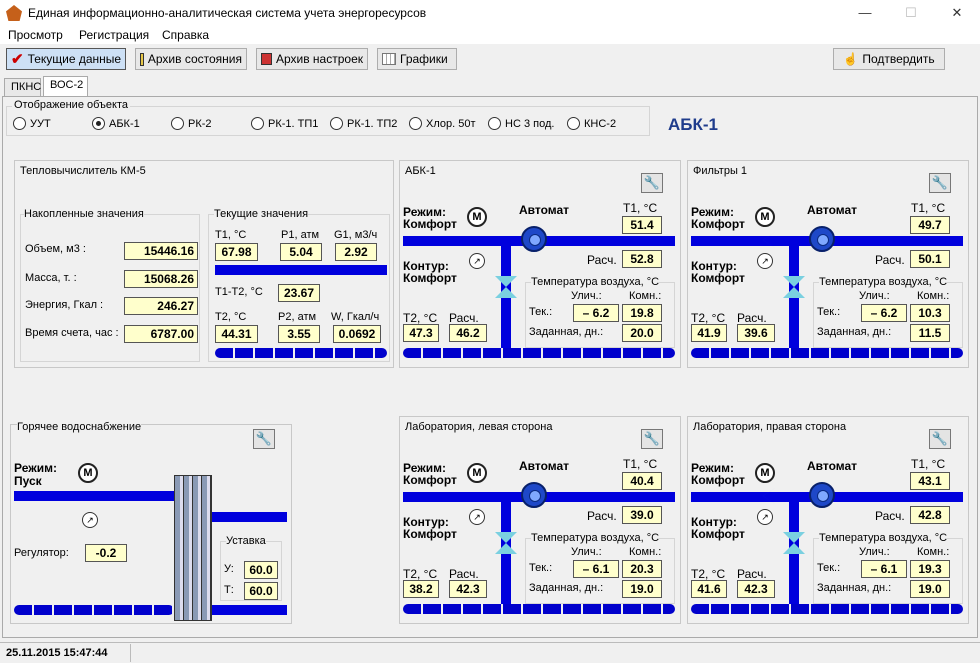  What do you see at coordinates (642, 569) in the screenshot?
I see `room-value: 20.3` at bounding box center [642, 569].